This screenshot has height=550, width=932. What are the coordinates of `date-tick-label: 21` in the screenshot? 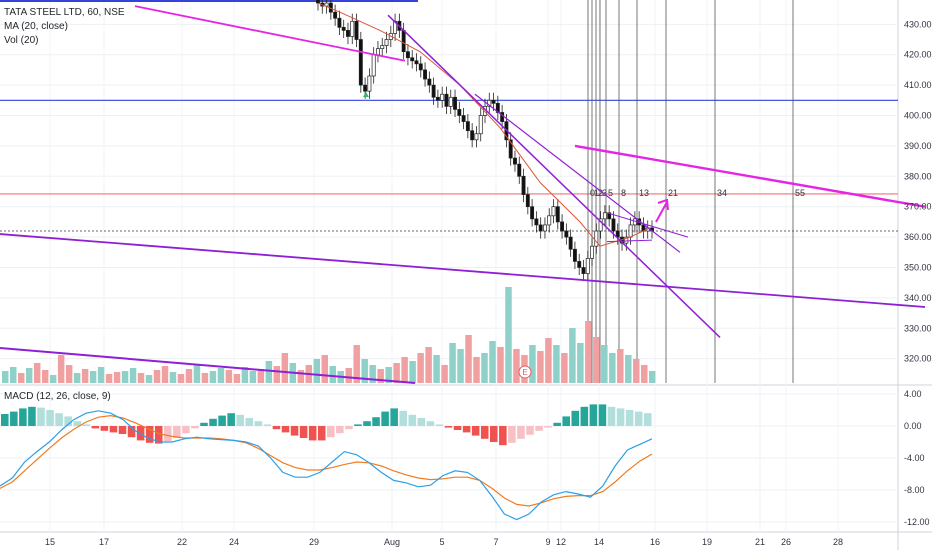 It's located at (760, 542).